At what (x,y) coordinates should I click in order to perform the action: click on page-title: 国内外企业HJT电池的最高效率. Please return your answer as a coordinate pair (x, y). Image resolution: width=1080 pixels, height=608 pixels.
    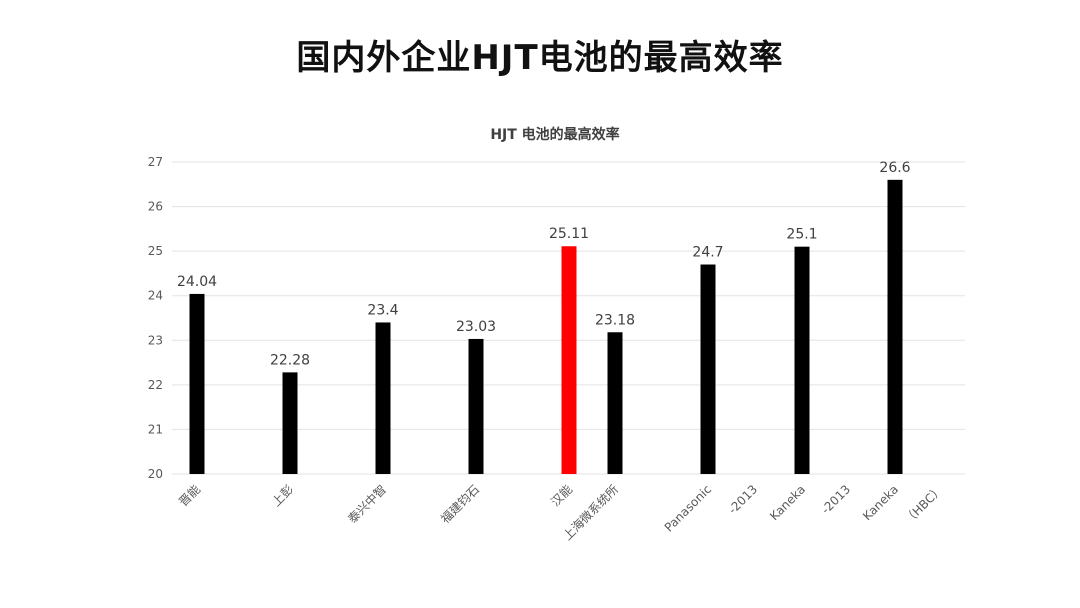
    Looking at the image, I should click on (540, 58).